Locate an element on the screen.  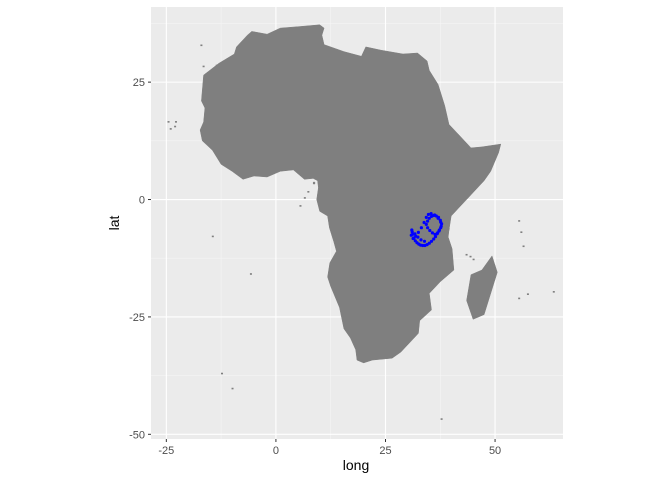
x-tick-label: 25 is located at coordinates (385, 451).